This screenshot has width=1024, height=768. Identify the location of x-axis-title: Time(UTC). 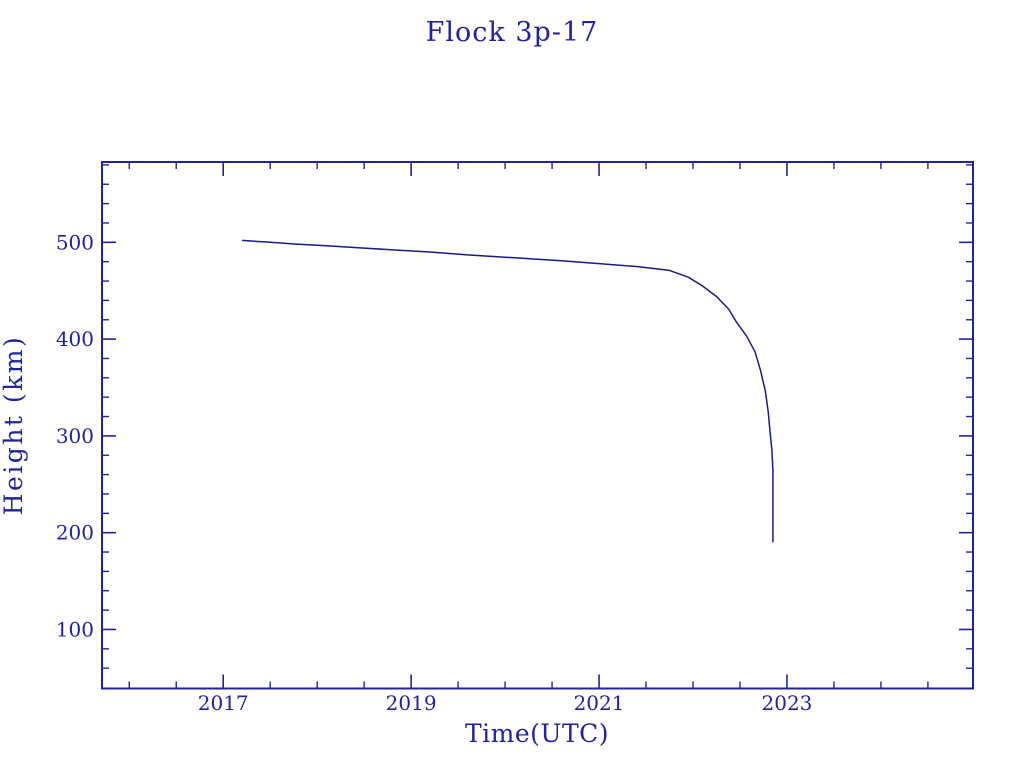
(537, 733).